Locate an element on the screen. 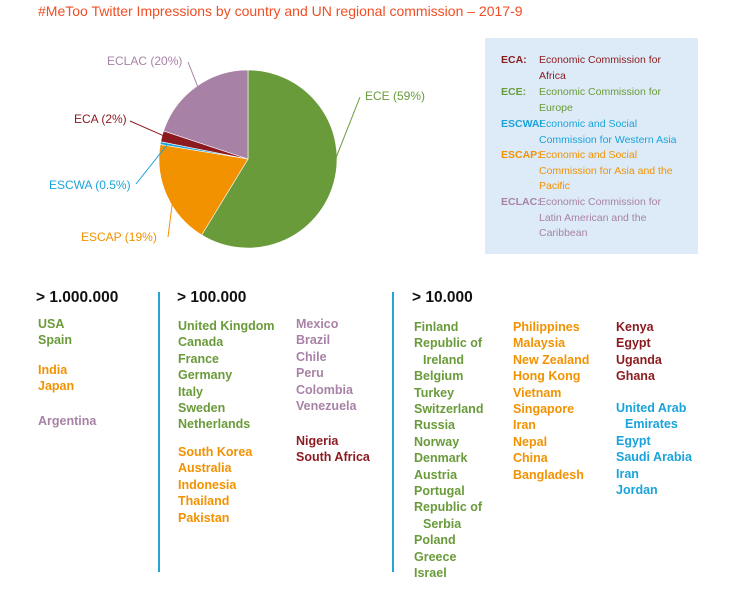  leader-line-escap is located at coordinates (171, 215).